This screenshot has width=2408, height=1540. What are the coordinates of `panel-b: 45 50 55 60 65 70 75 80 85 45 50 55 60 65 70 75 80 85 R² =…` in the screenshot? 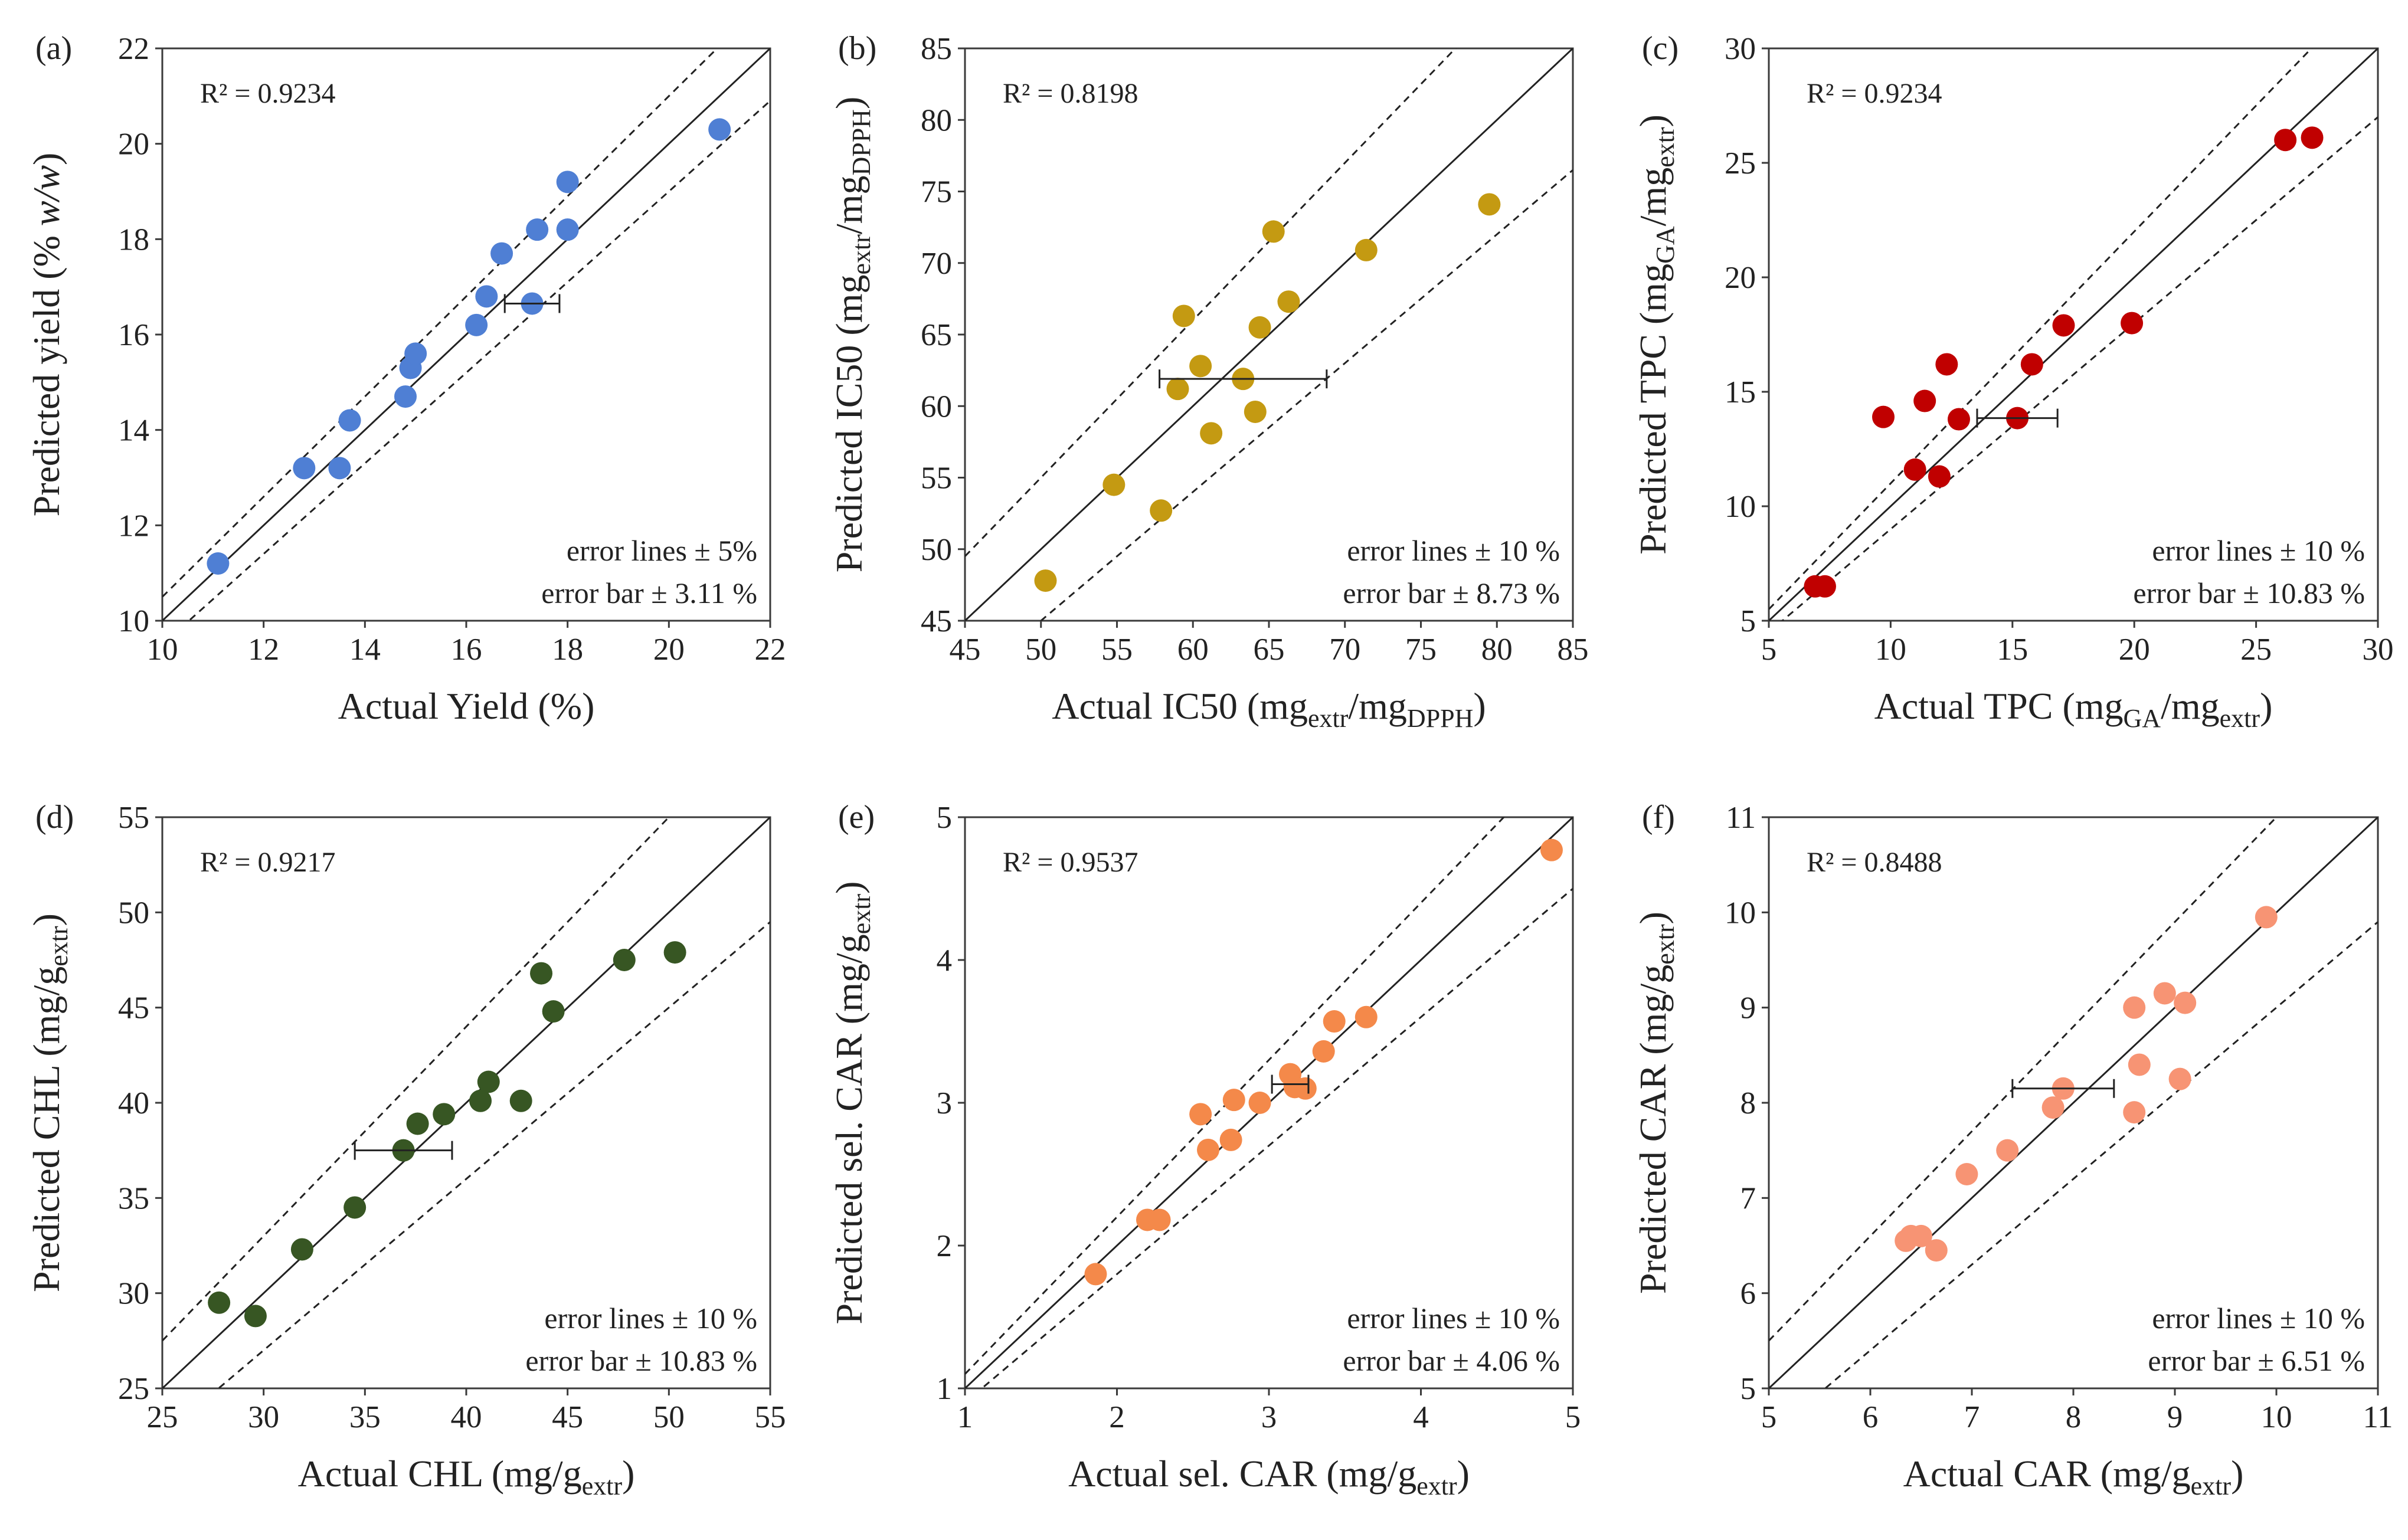 It's located at (1208, 381).